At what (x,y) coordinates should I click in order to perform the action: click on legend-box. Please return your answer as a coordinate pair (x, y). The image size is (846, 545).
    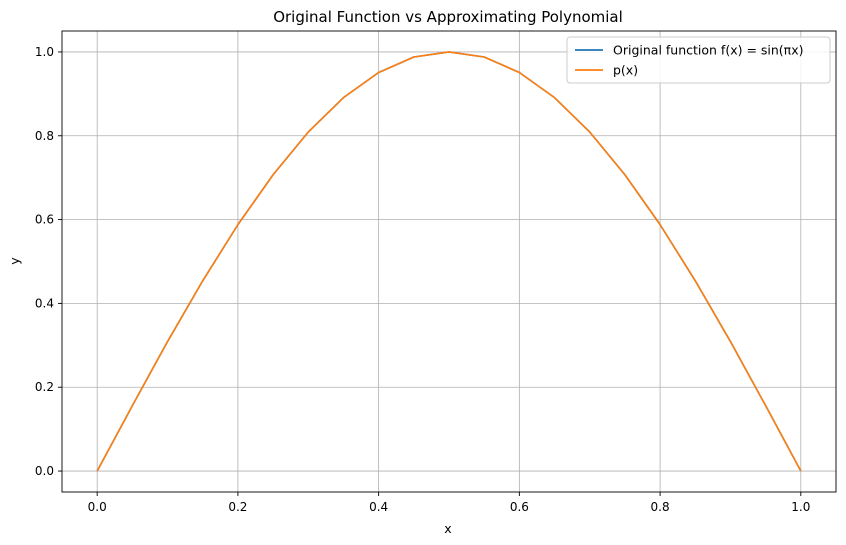
    Looking at the image, I should click on (698, 60).